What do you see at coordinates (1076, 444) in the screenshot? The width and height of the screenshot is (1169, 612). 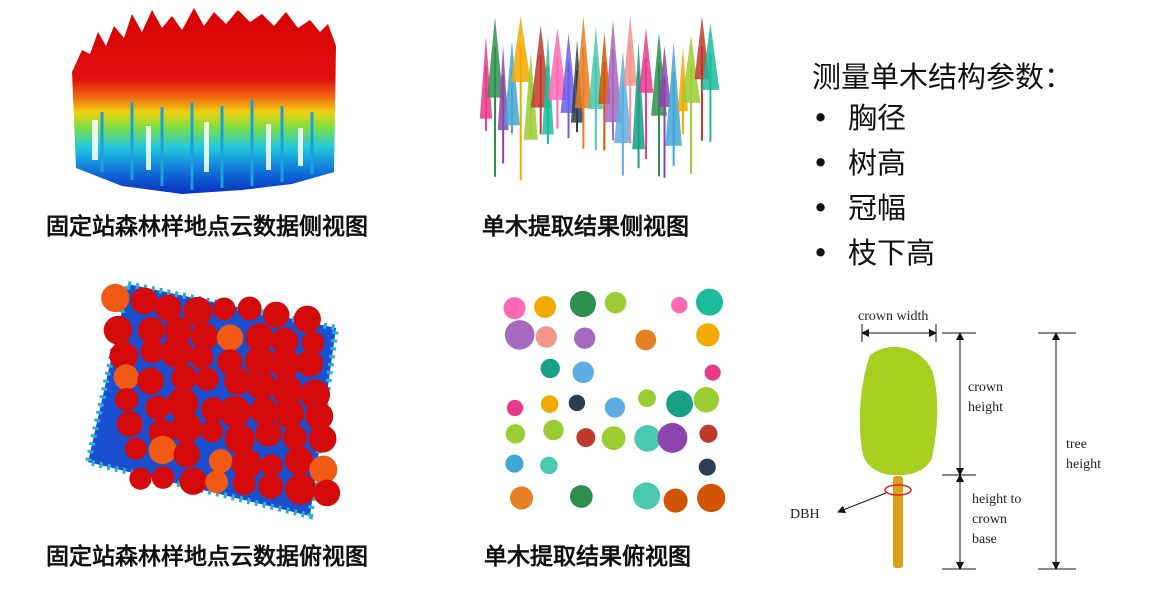 I see `tree-height-label: tree` at bounding box center [1076, 444].